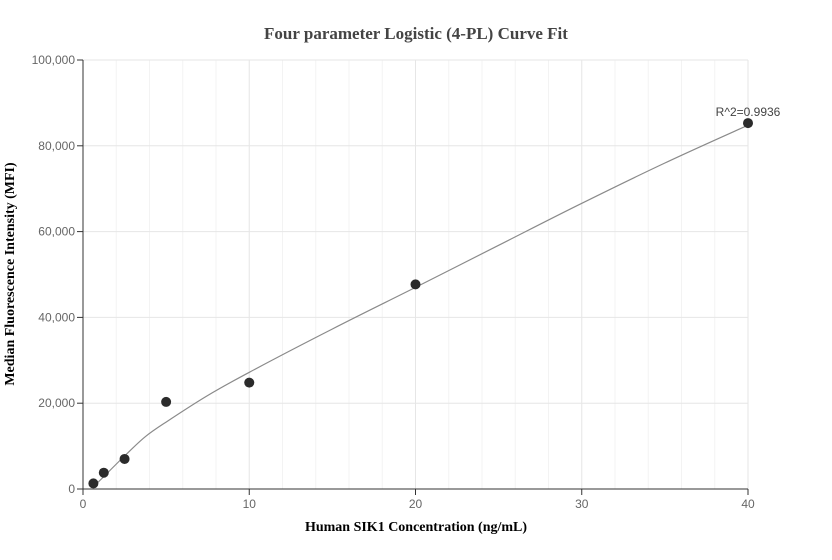  I want to click on y-tick-label: 40,000, so click(56, 317).